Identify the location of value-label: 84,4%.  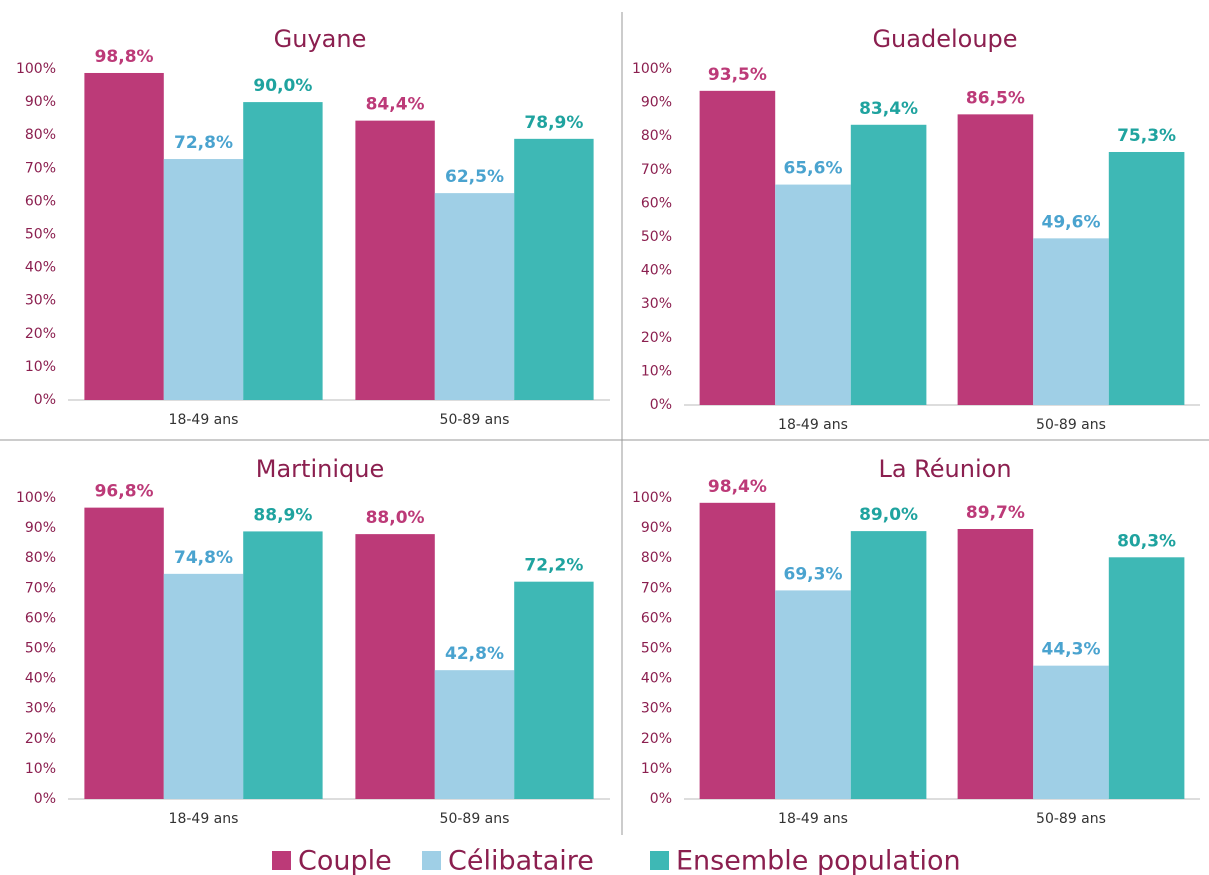
(395, 105).